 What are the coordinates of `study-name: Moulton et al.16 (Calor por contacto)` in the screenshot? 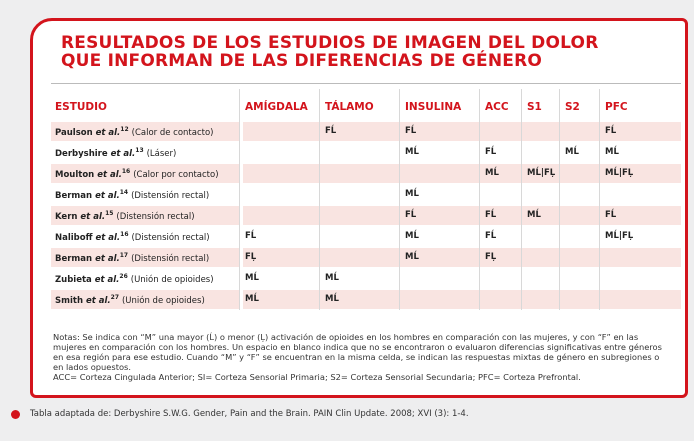 It's located at (137, 174).